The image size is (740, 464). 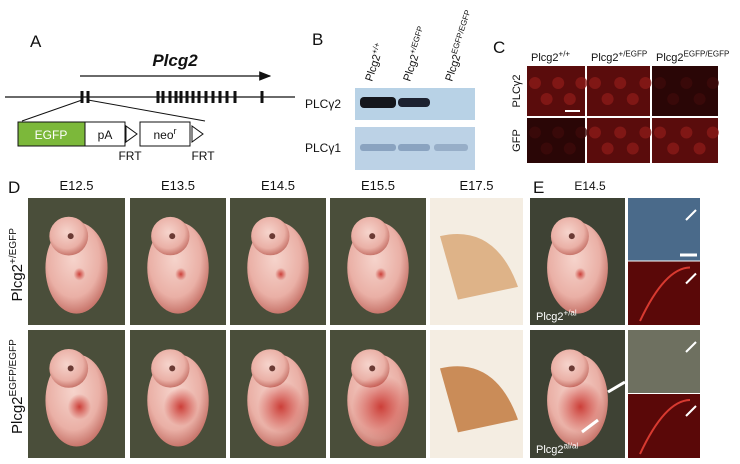 I want to click on egfp-box, so click(x=51, y=134).